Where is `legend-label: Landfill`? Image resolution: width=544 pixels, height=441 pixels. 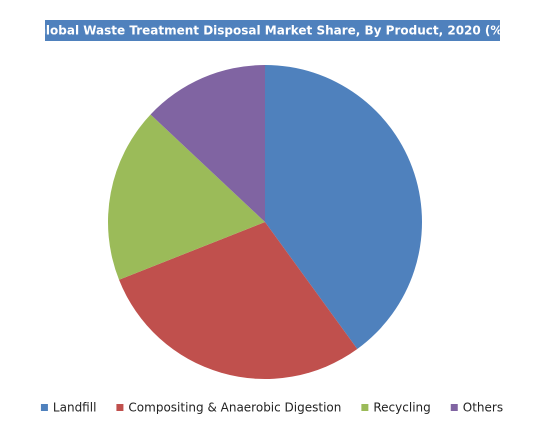 legend-label: Landfill is located at coordinates (75, 408).